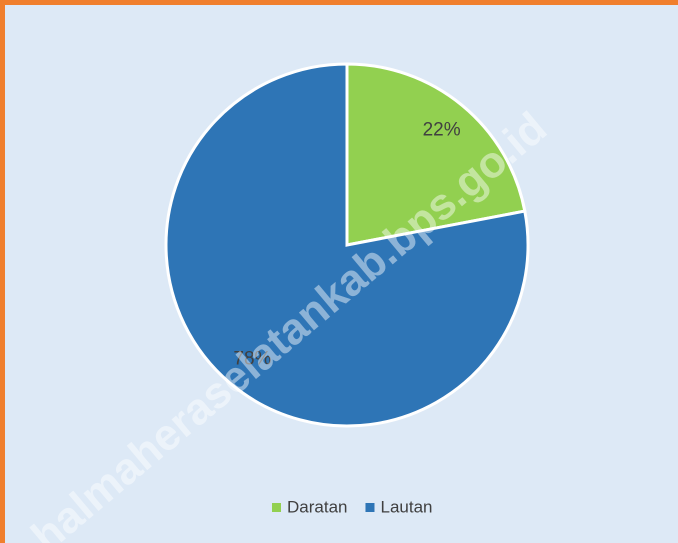  Describe the element at coordinates (317, 506) in the screenshot. I see `legend-label: Daratan` at that location.